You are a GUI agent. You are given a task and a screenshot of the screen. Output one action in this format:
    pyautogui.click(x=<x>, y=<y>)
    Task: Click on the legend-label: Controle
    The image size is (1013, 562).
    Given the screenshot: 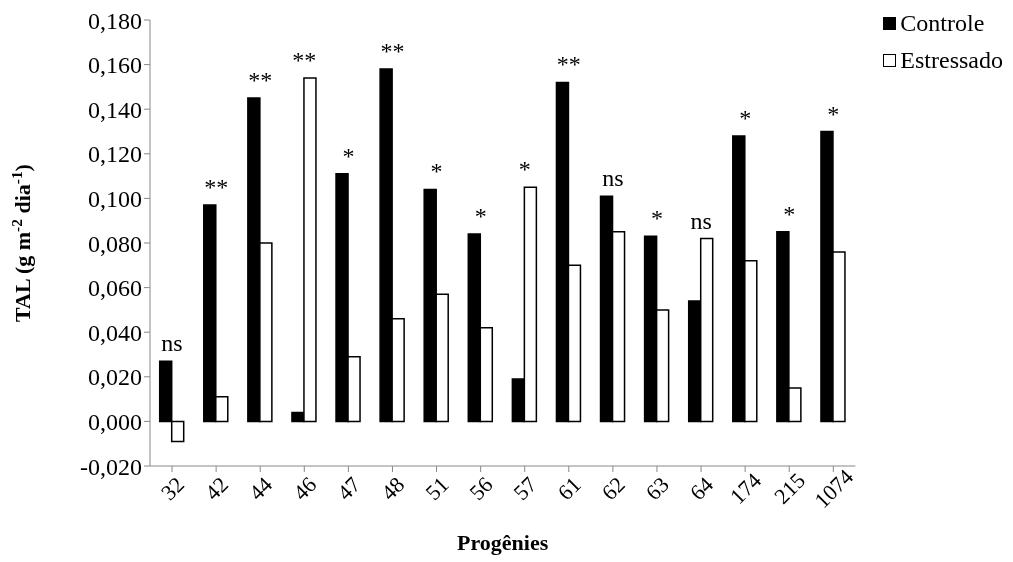 What is the action you would take?
    pyautogui.click(x=942, y=23)
    